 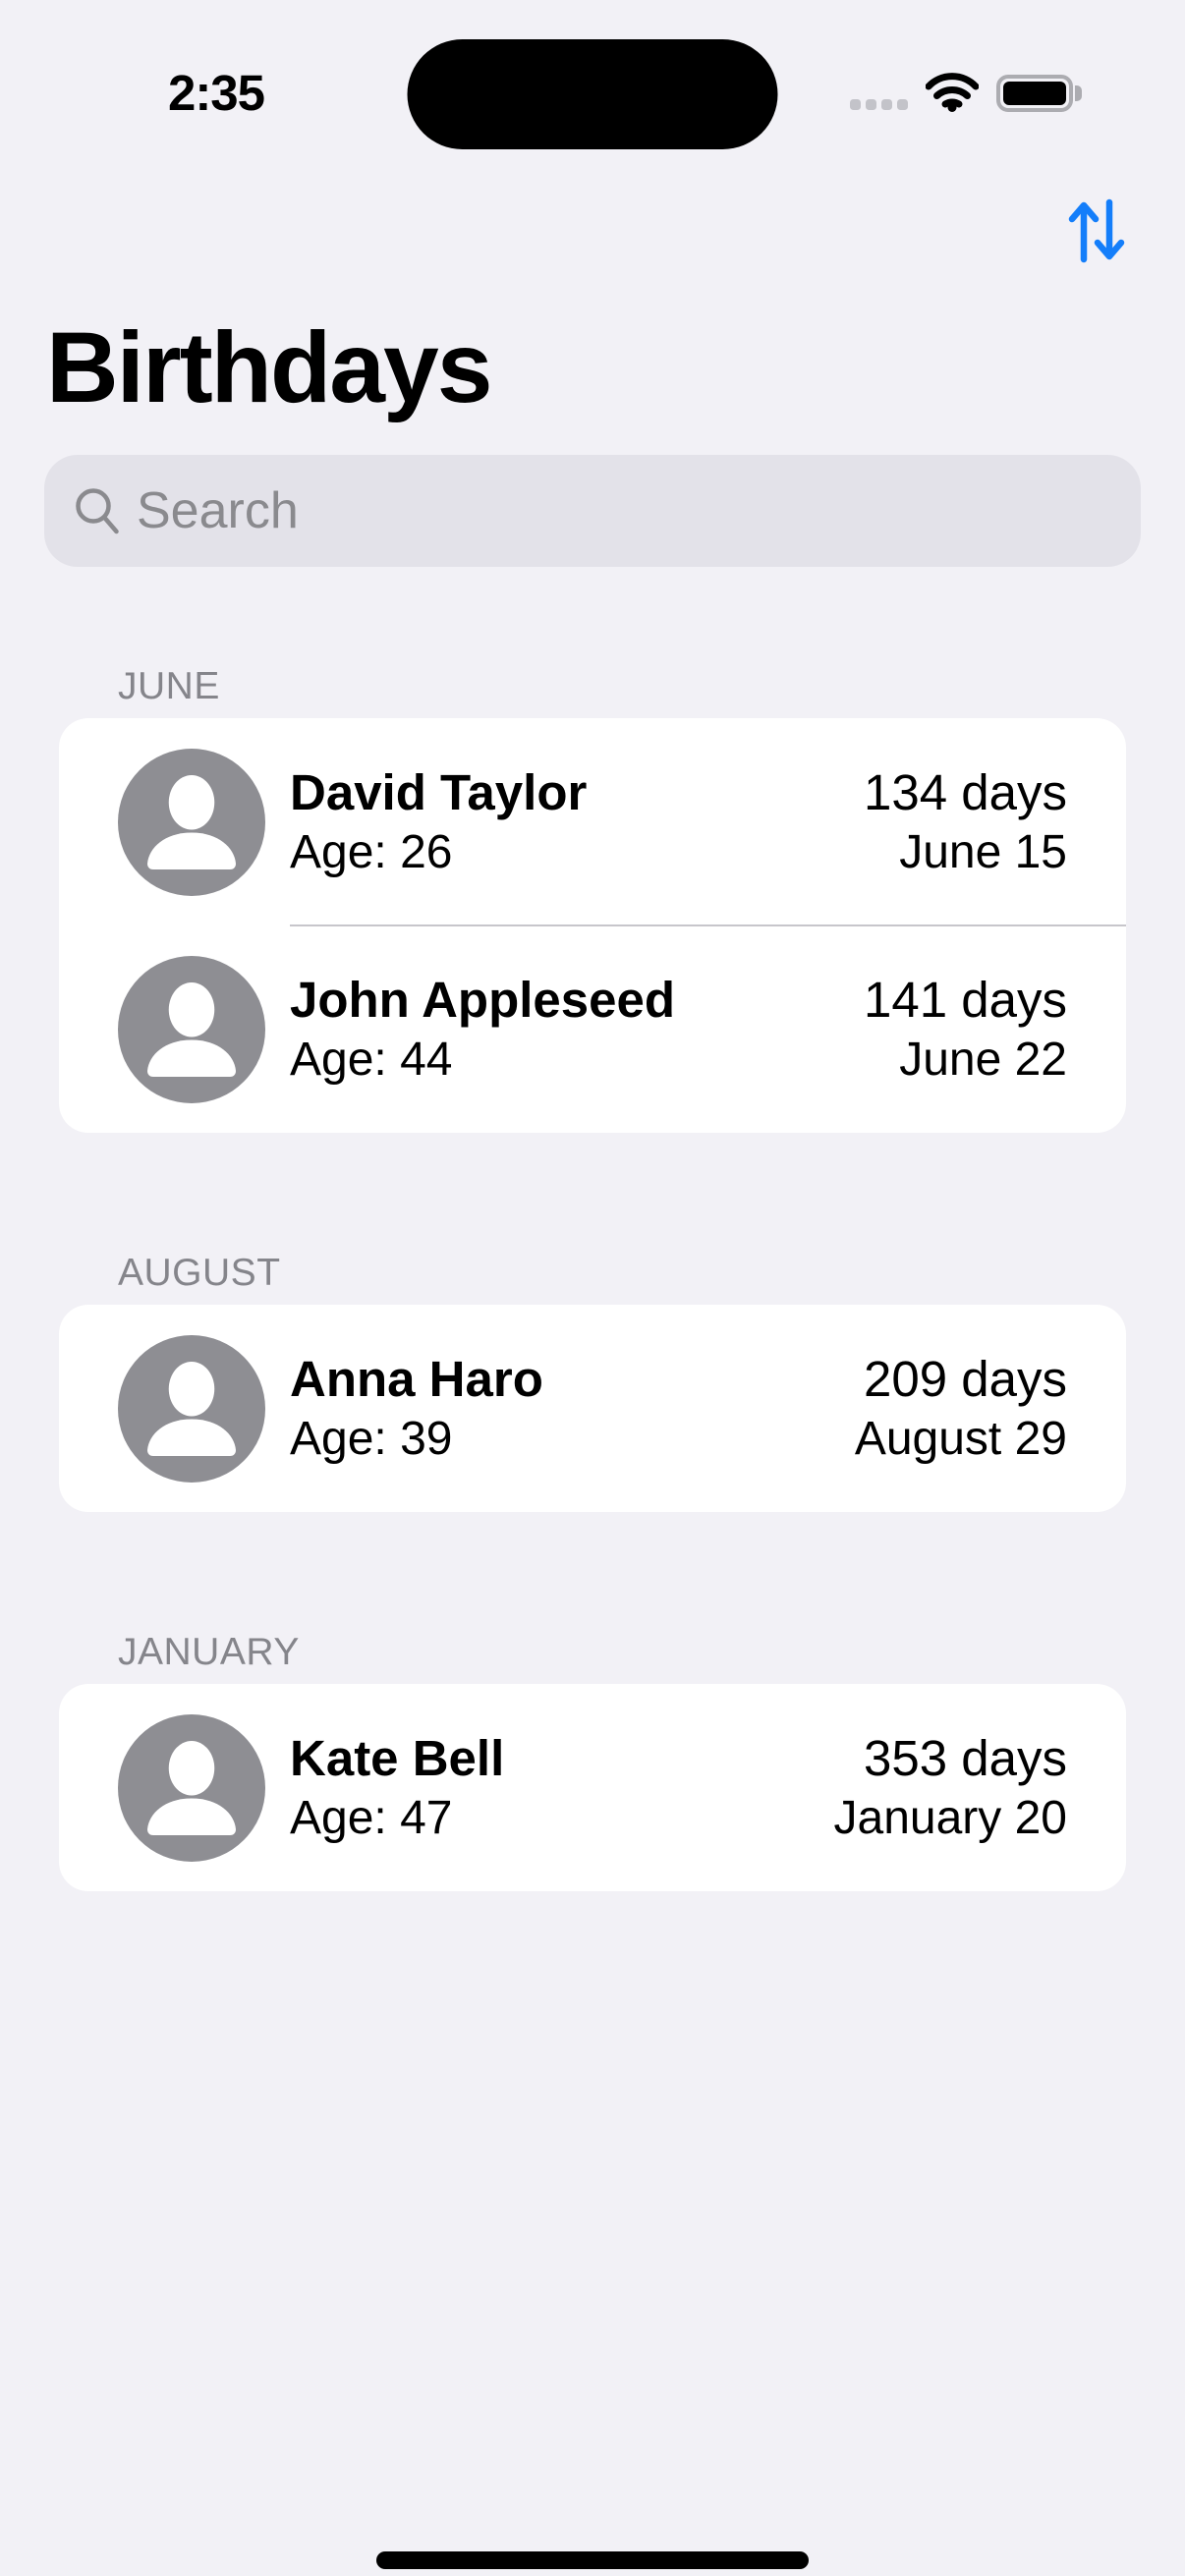 What do you see at coordinates (983, 1060) in the screenshot?
I see `birthday-date: June 22` at bounding box center [983, 1060].